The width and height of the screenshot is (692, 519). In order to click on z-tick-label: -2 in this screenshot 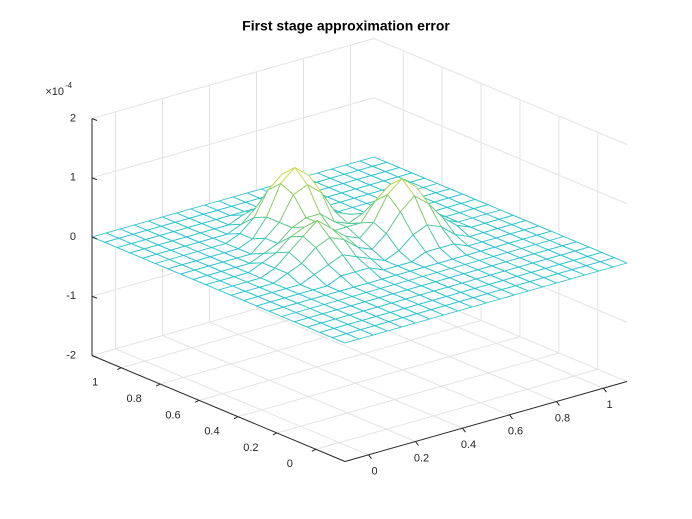, I will do `click(71, 355)`.